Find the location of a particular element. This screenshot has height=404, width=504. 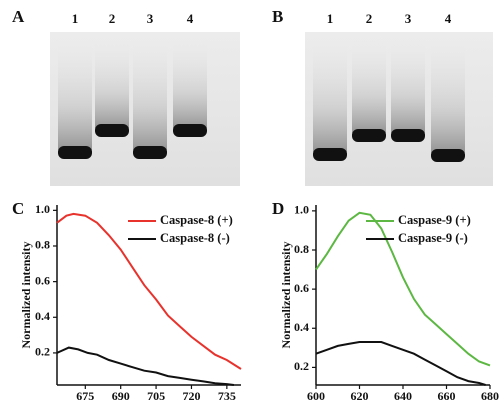

panel-label: B is located at coordinates (277, 16).